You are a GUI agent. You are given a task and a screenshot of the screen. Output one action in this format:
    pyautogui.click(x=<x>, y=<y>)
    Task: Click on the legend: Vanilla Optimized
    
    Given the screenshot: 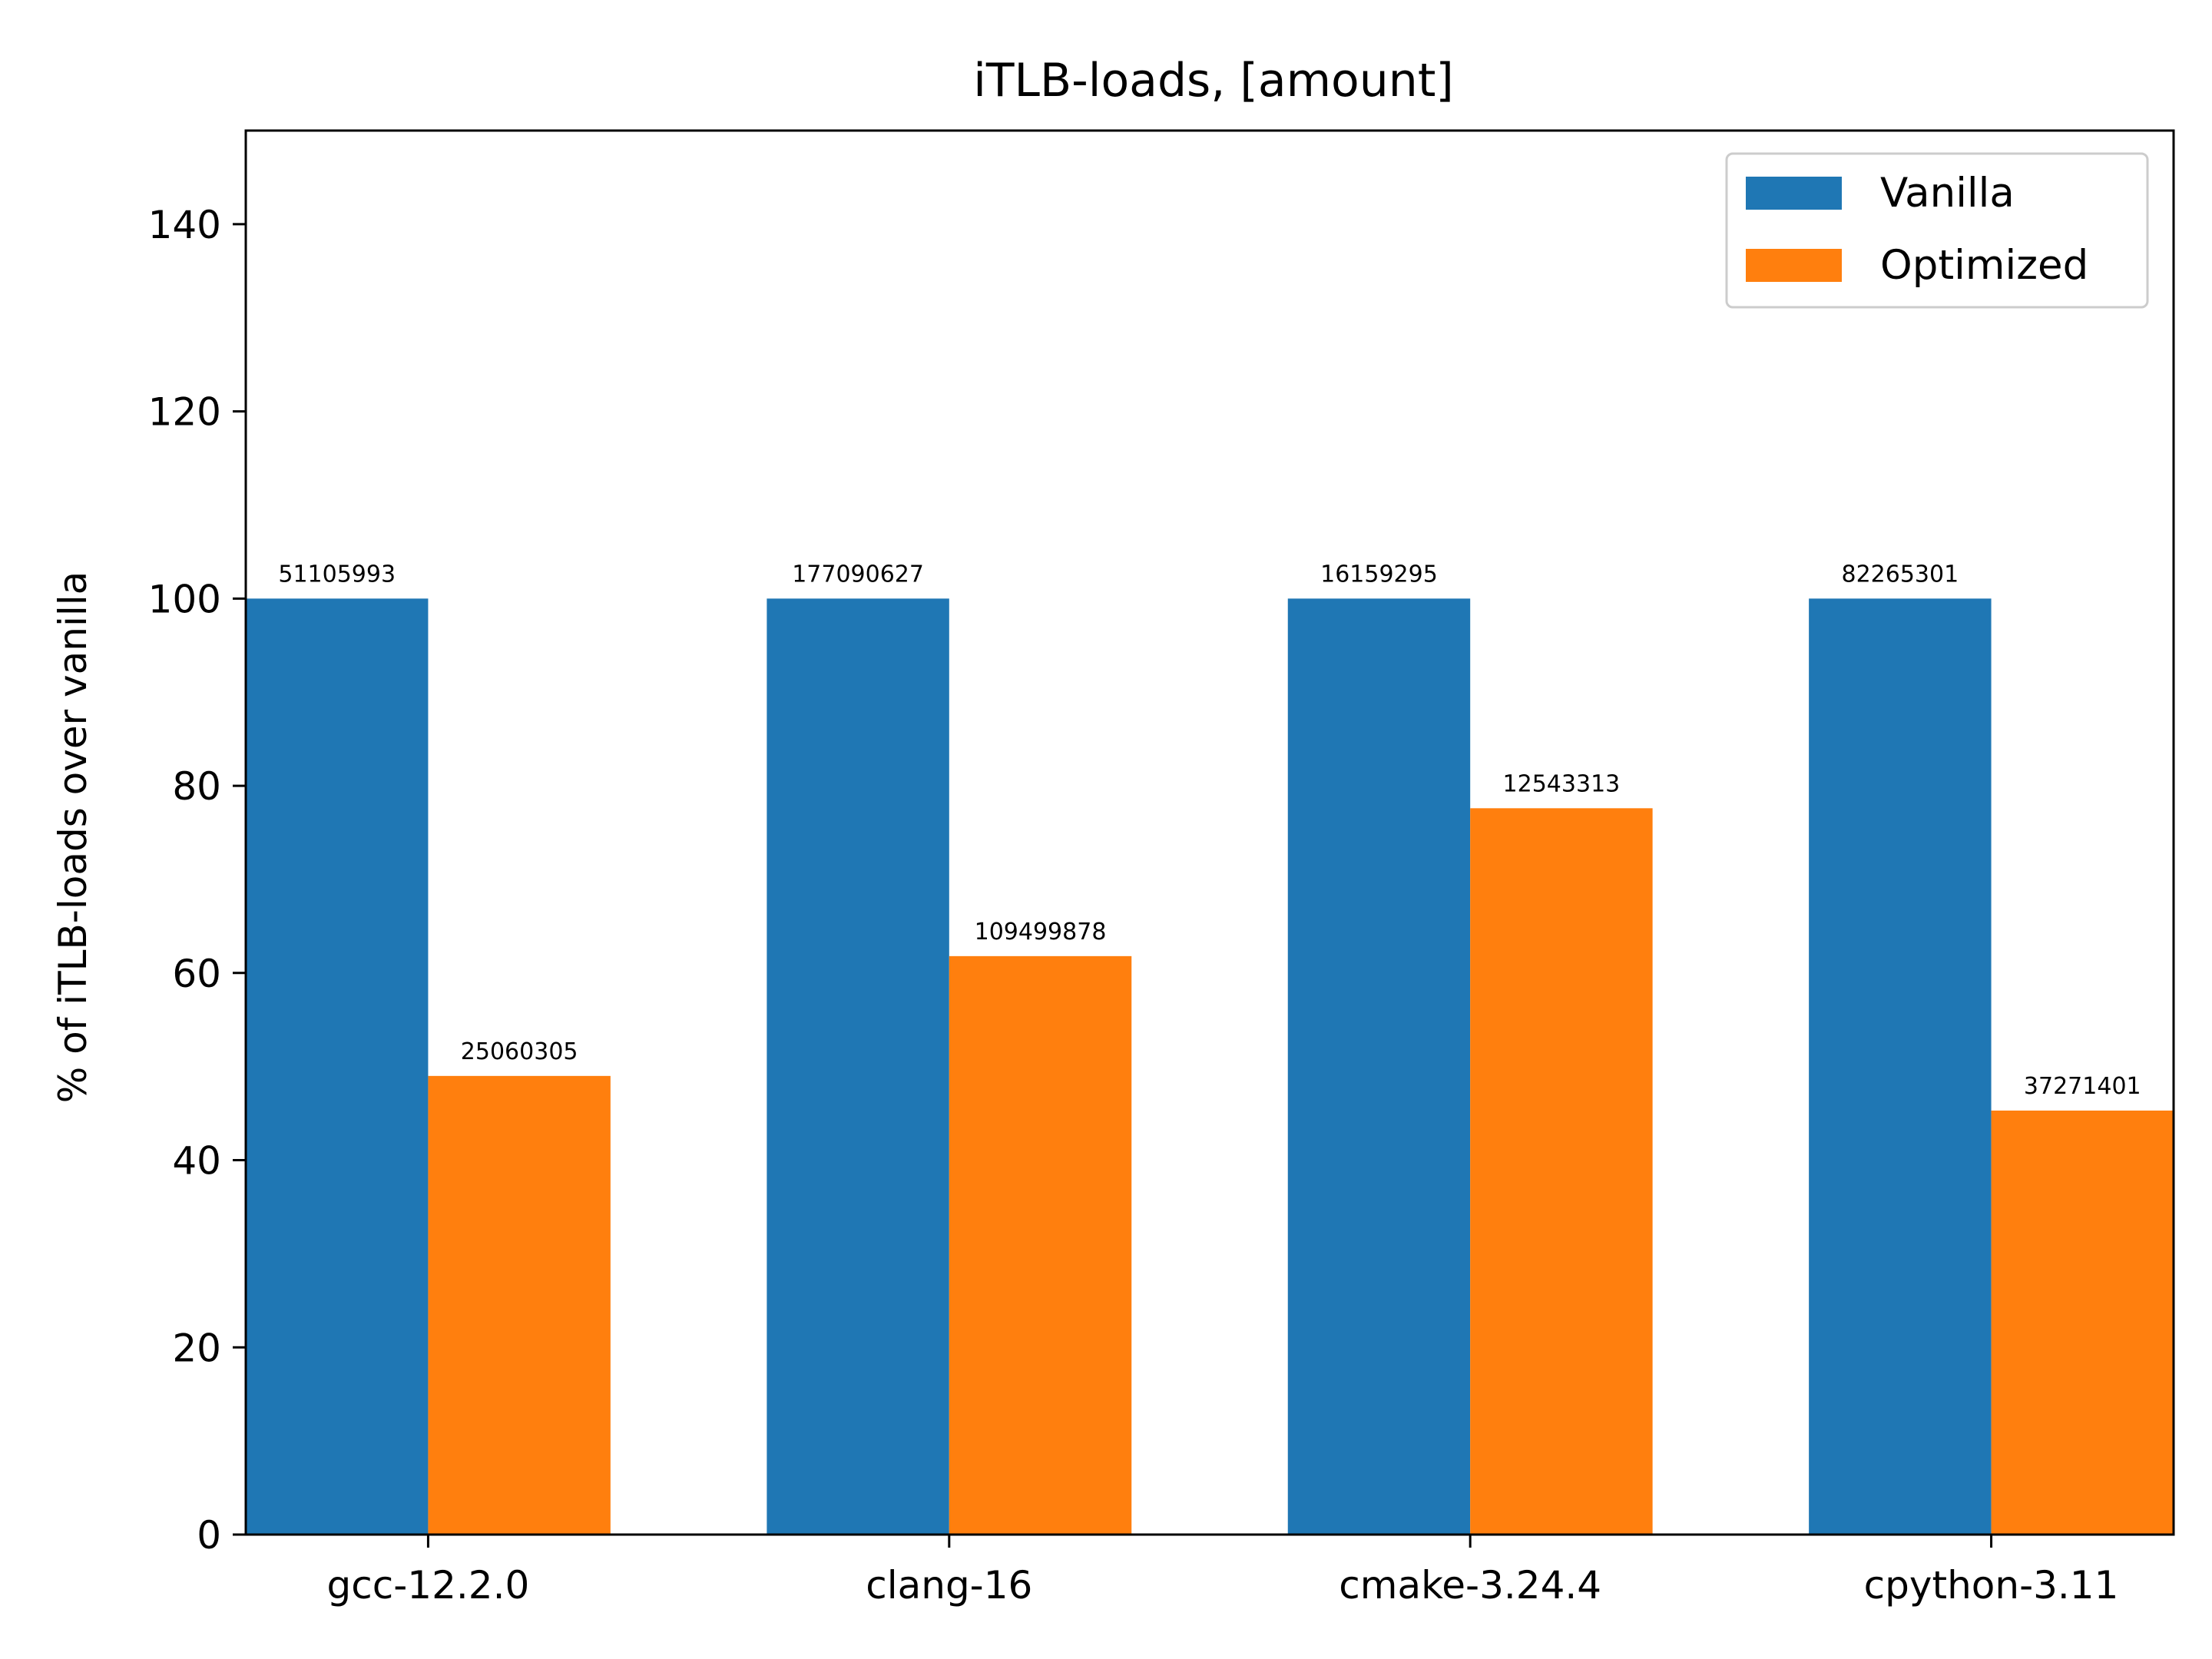 What is the action you would take?
    pyautogui.click(x=1937, y=231)
    